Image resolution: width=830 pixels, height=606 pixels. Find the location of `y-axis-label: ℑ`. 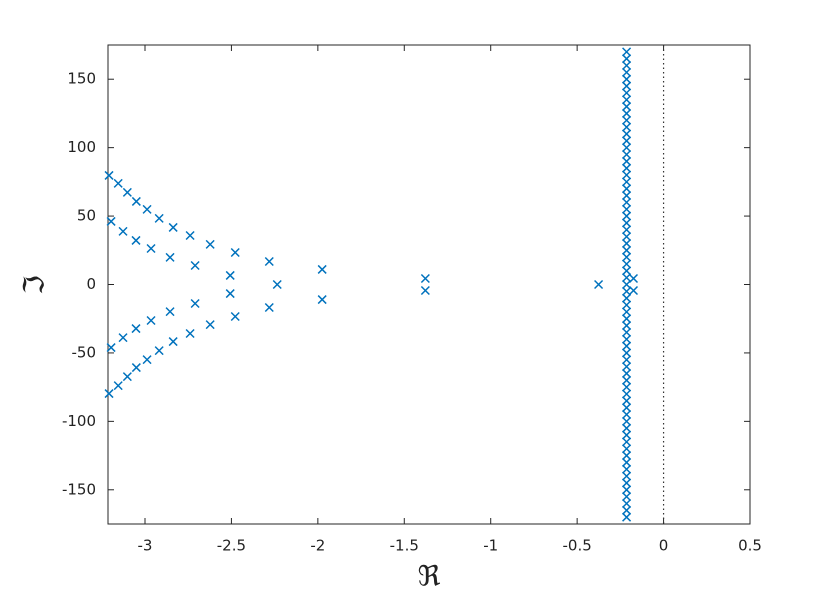

y-axis-label: ℑ is located at coordinates (34, 285).